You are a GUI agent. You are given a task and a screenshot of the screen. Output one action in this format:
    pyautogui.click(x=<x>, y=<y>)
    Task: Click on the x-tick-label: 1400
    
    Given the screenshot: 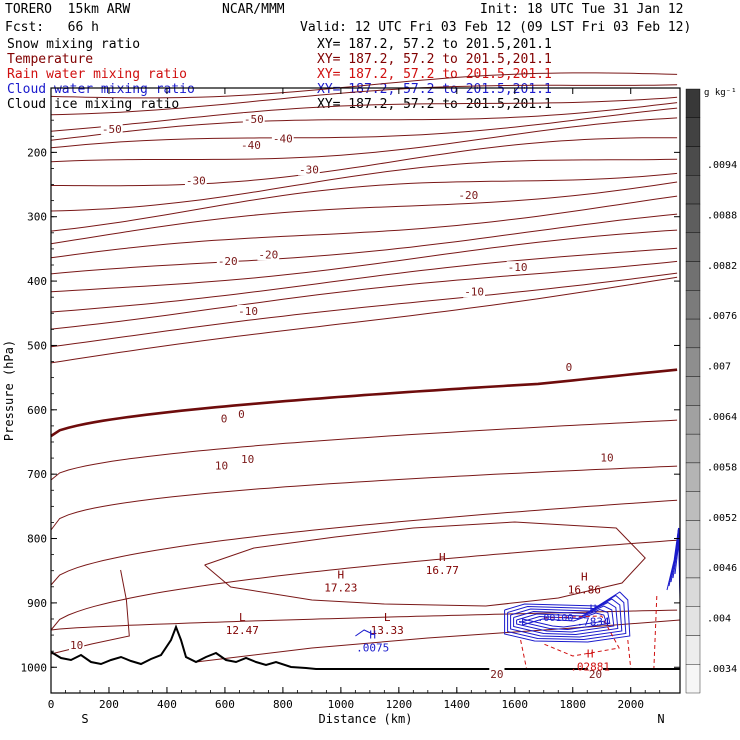 What is the action you would take?
    pyautogui.click(x=457, y=704)
    